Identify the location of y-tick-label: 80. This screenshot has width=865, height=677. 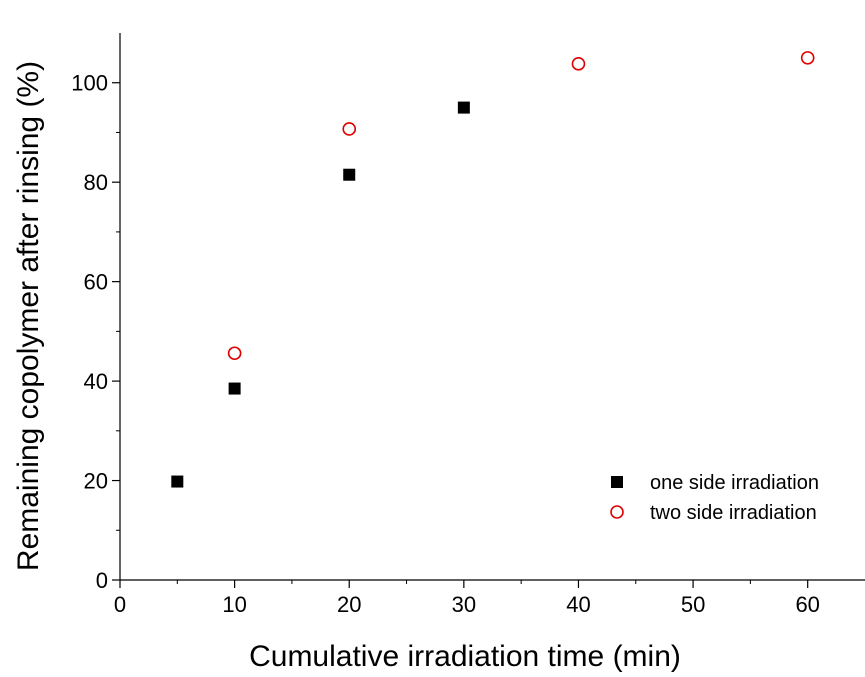
(96, 182).